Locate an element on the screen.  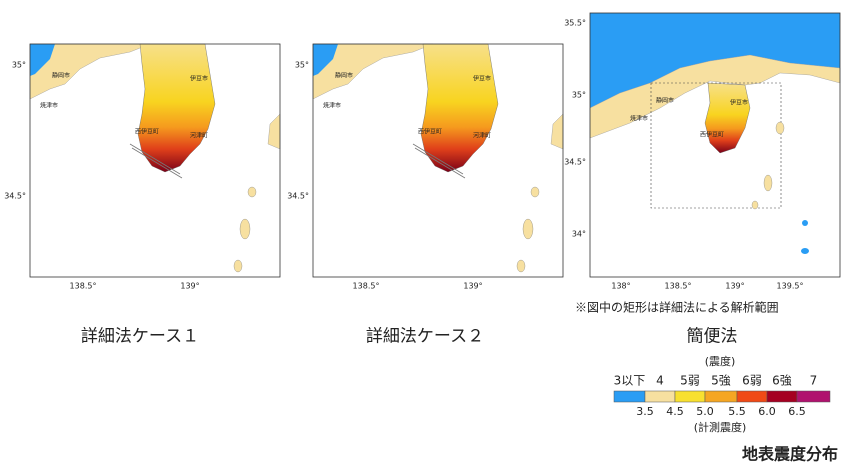
analysis-area is located at coordinates (716, 145).